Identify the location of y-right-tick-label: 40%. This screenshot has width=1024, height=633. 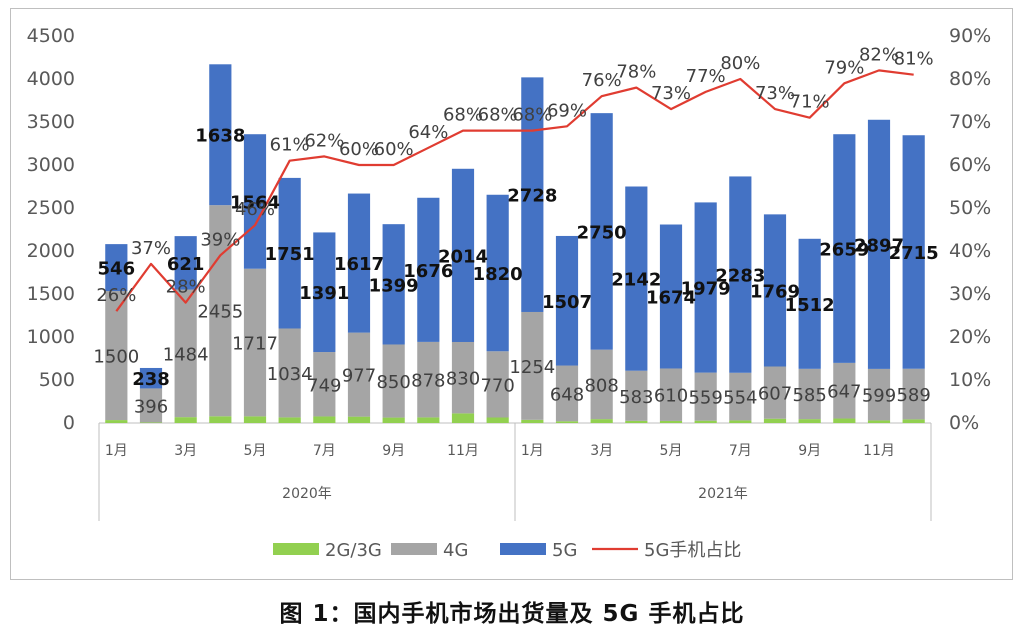
(970, 251).